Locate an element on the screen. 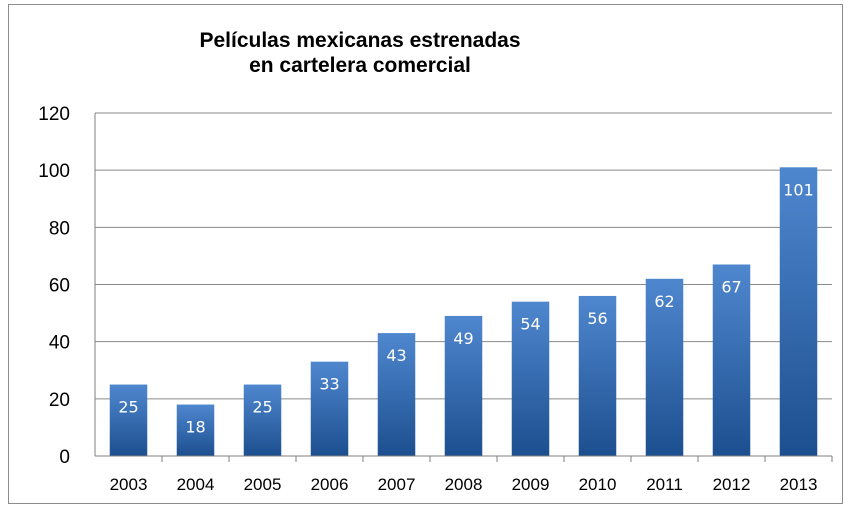 Image resolution: width=849 pixels, height=510 pixels. y-tick-label: 40 is located at coordinates (59, 343).